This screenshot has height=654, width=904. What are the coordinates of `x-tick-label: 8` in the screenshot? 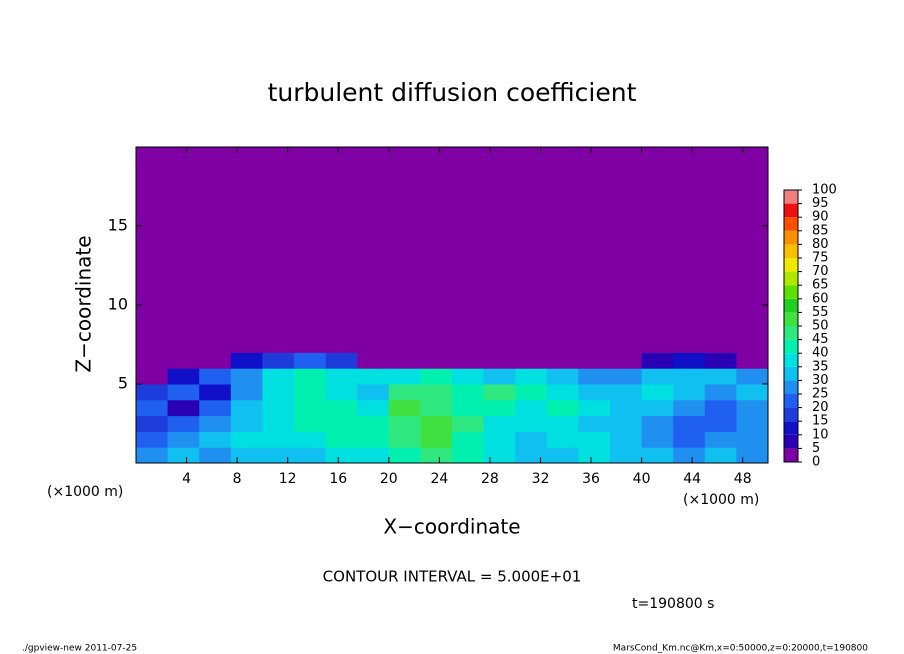 It's located at (237, 479).